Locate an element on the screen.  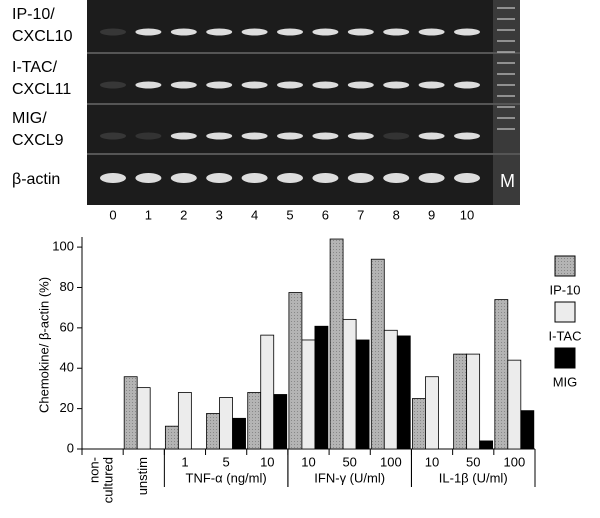
lane-number: 3 is located at coordinates (219, 214).